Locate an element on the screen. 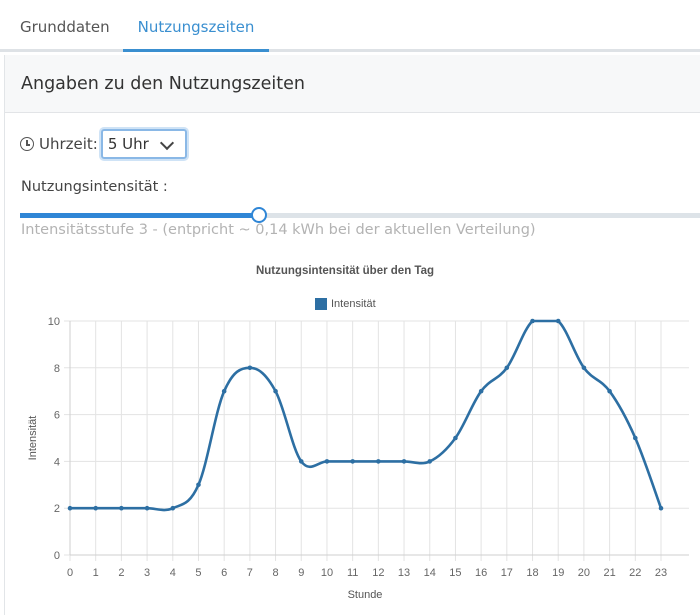 This screenshot has height=615, width=700. tab-nutzungszeiten: Nutzungszeiten is located at coordinates (196, 35).